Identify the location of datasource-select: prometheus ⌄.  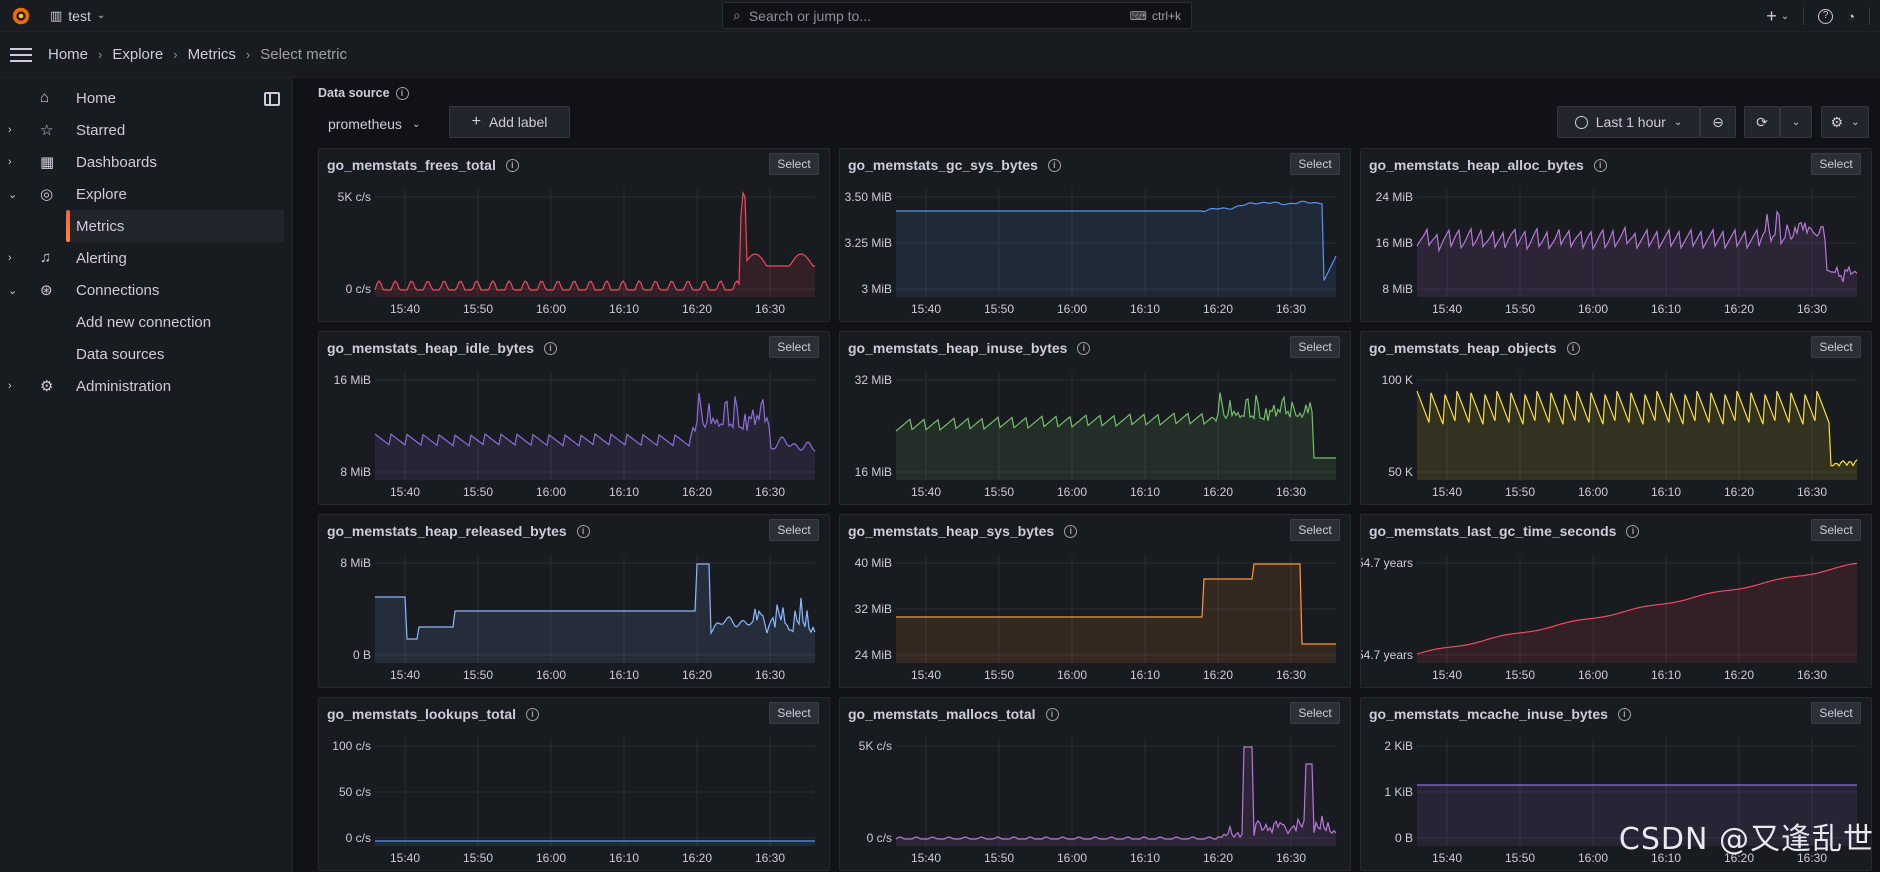
(373, 124).